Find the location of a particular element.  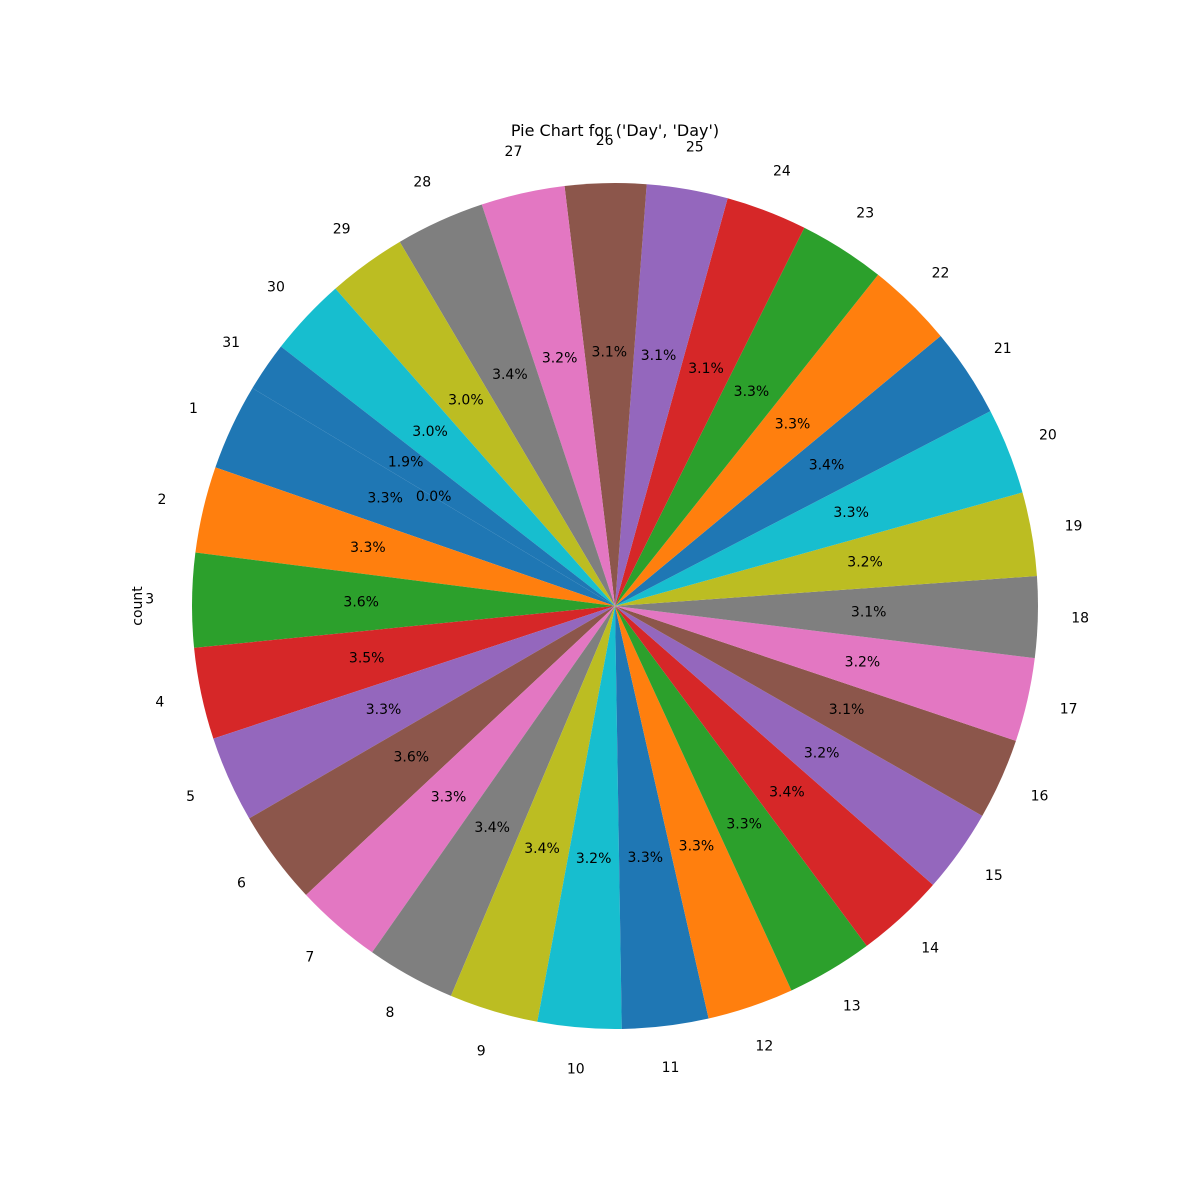

category-label-27: 27 is located at coordinates (514, 152).